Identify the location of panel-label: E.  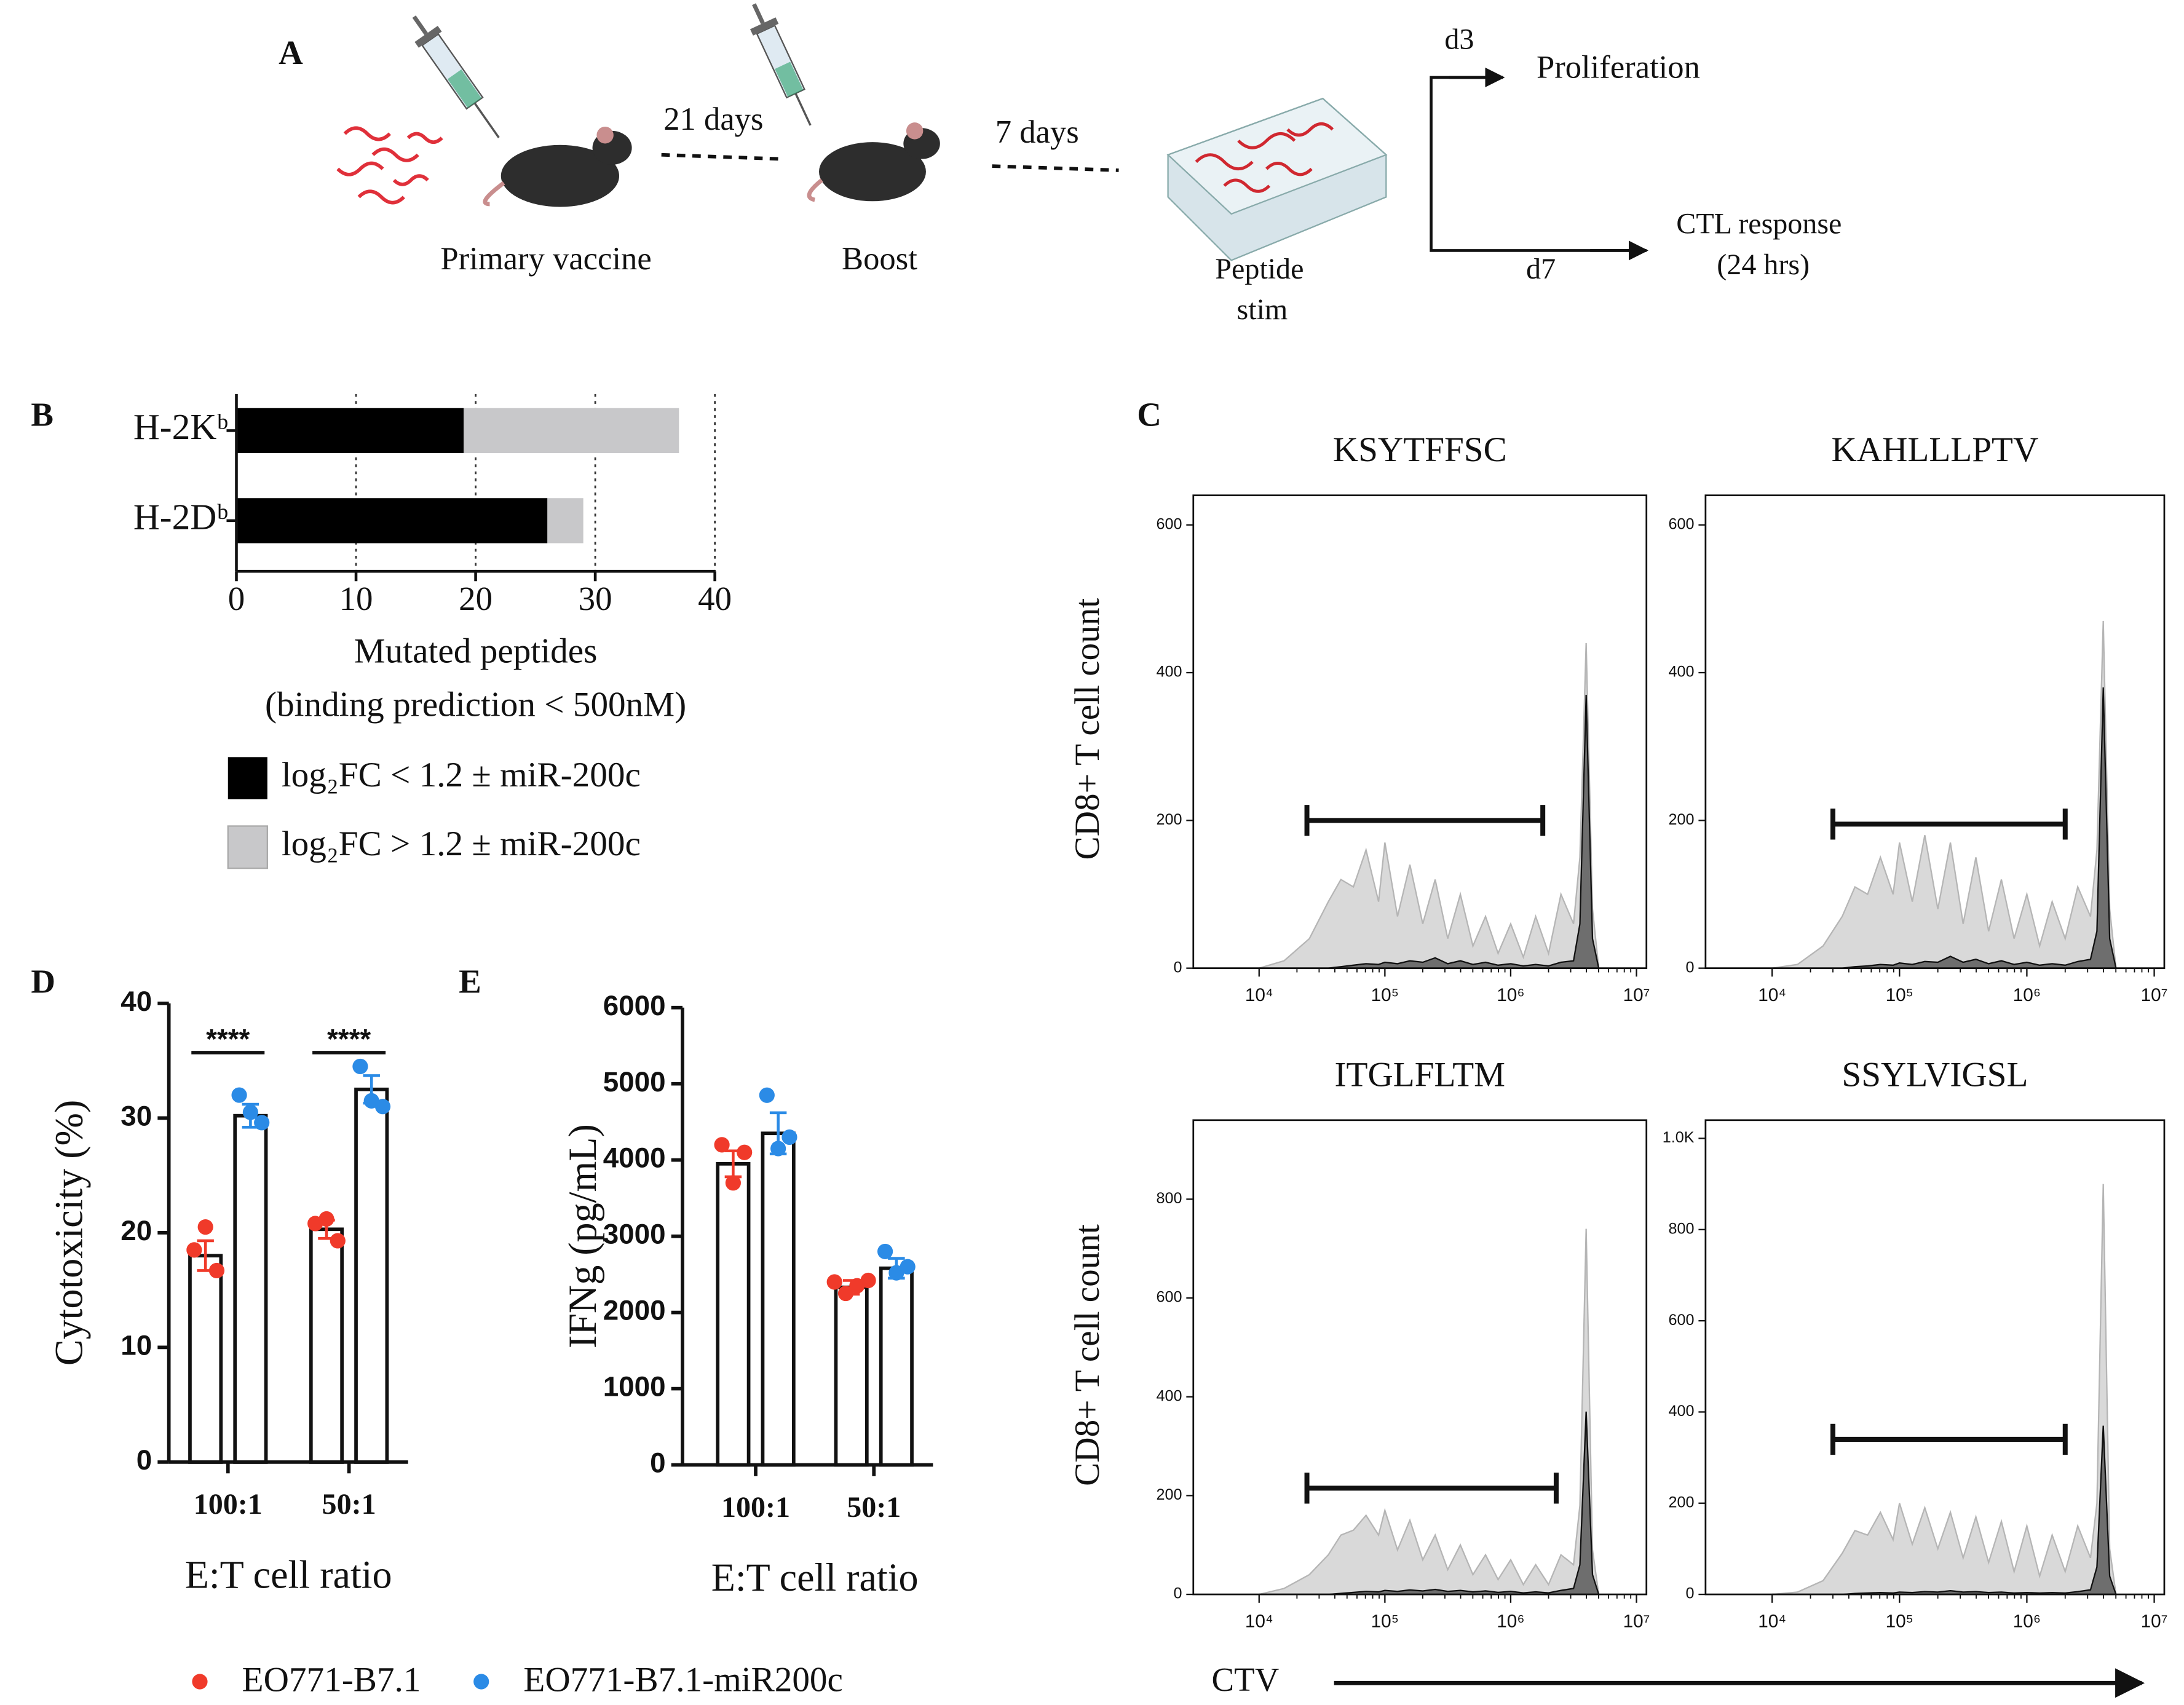
(470, 982).